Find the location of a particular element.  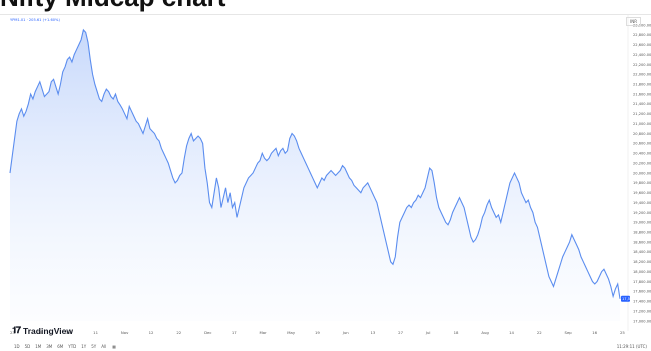

y-tick-label: 19,200.00 is located at coordinates (642, 213).